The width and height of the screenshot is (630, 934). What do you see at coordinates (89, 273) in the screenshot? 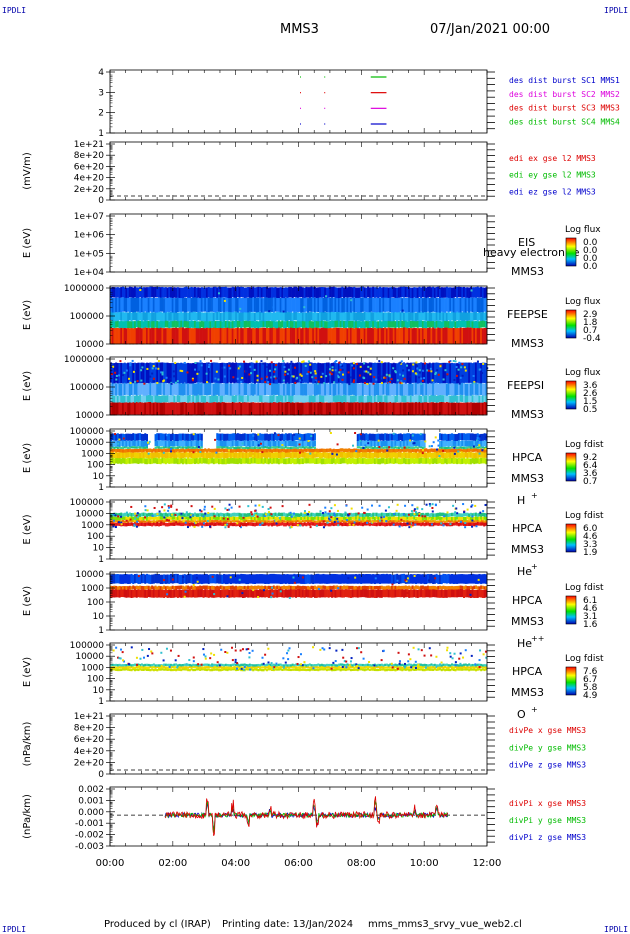
I see `y-tick-label: 1e+04` at bounding box center [89, 273].